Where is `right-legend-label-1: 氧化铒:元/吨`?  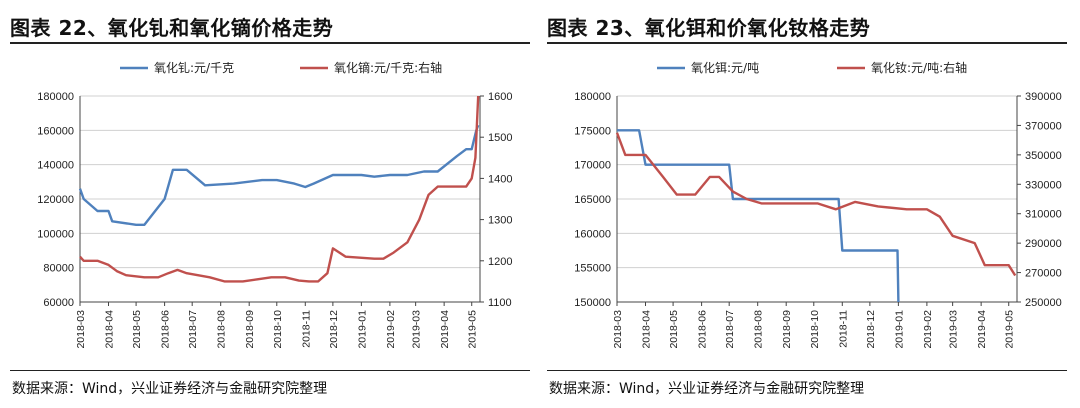
right-legend-label-1: 氧化铒:元/吨 is located at coordinates (725, 68).